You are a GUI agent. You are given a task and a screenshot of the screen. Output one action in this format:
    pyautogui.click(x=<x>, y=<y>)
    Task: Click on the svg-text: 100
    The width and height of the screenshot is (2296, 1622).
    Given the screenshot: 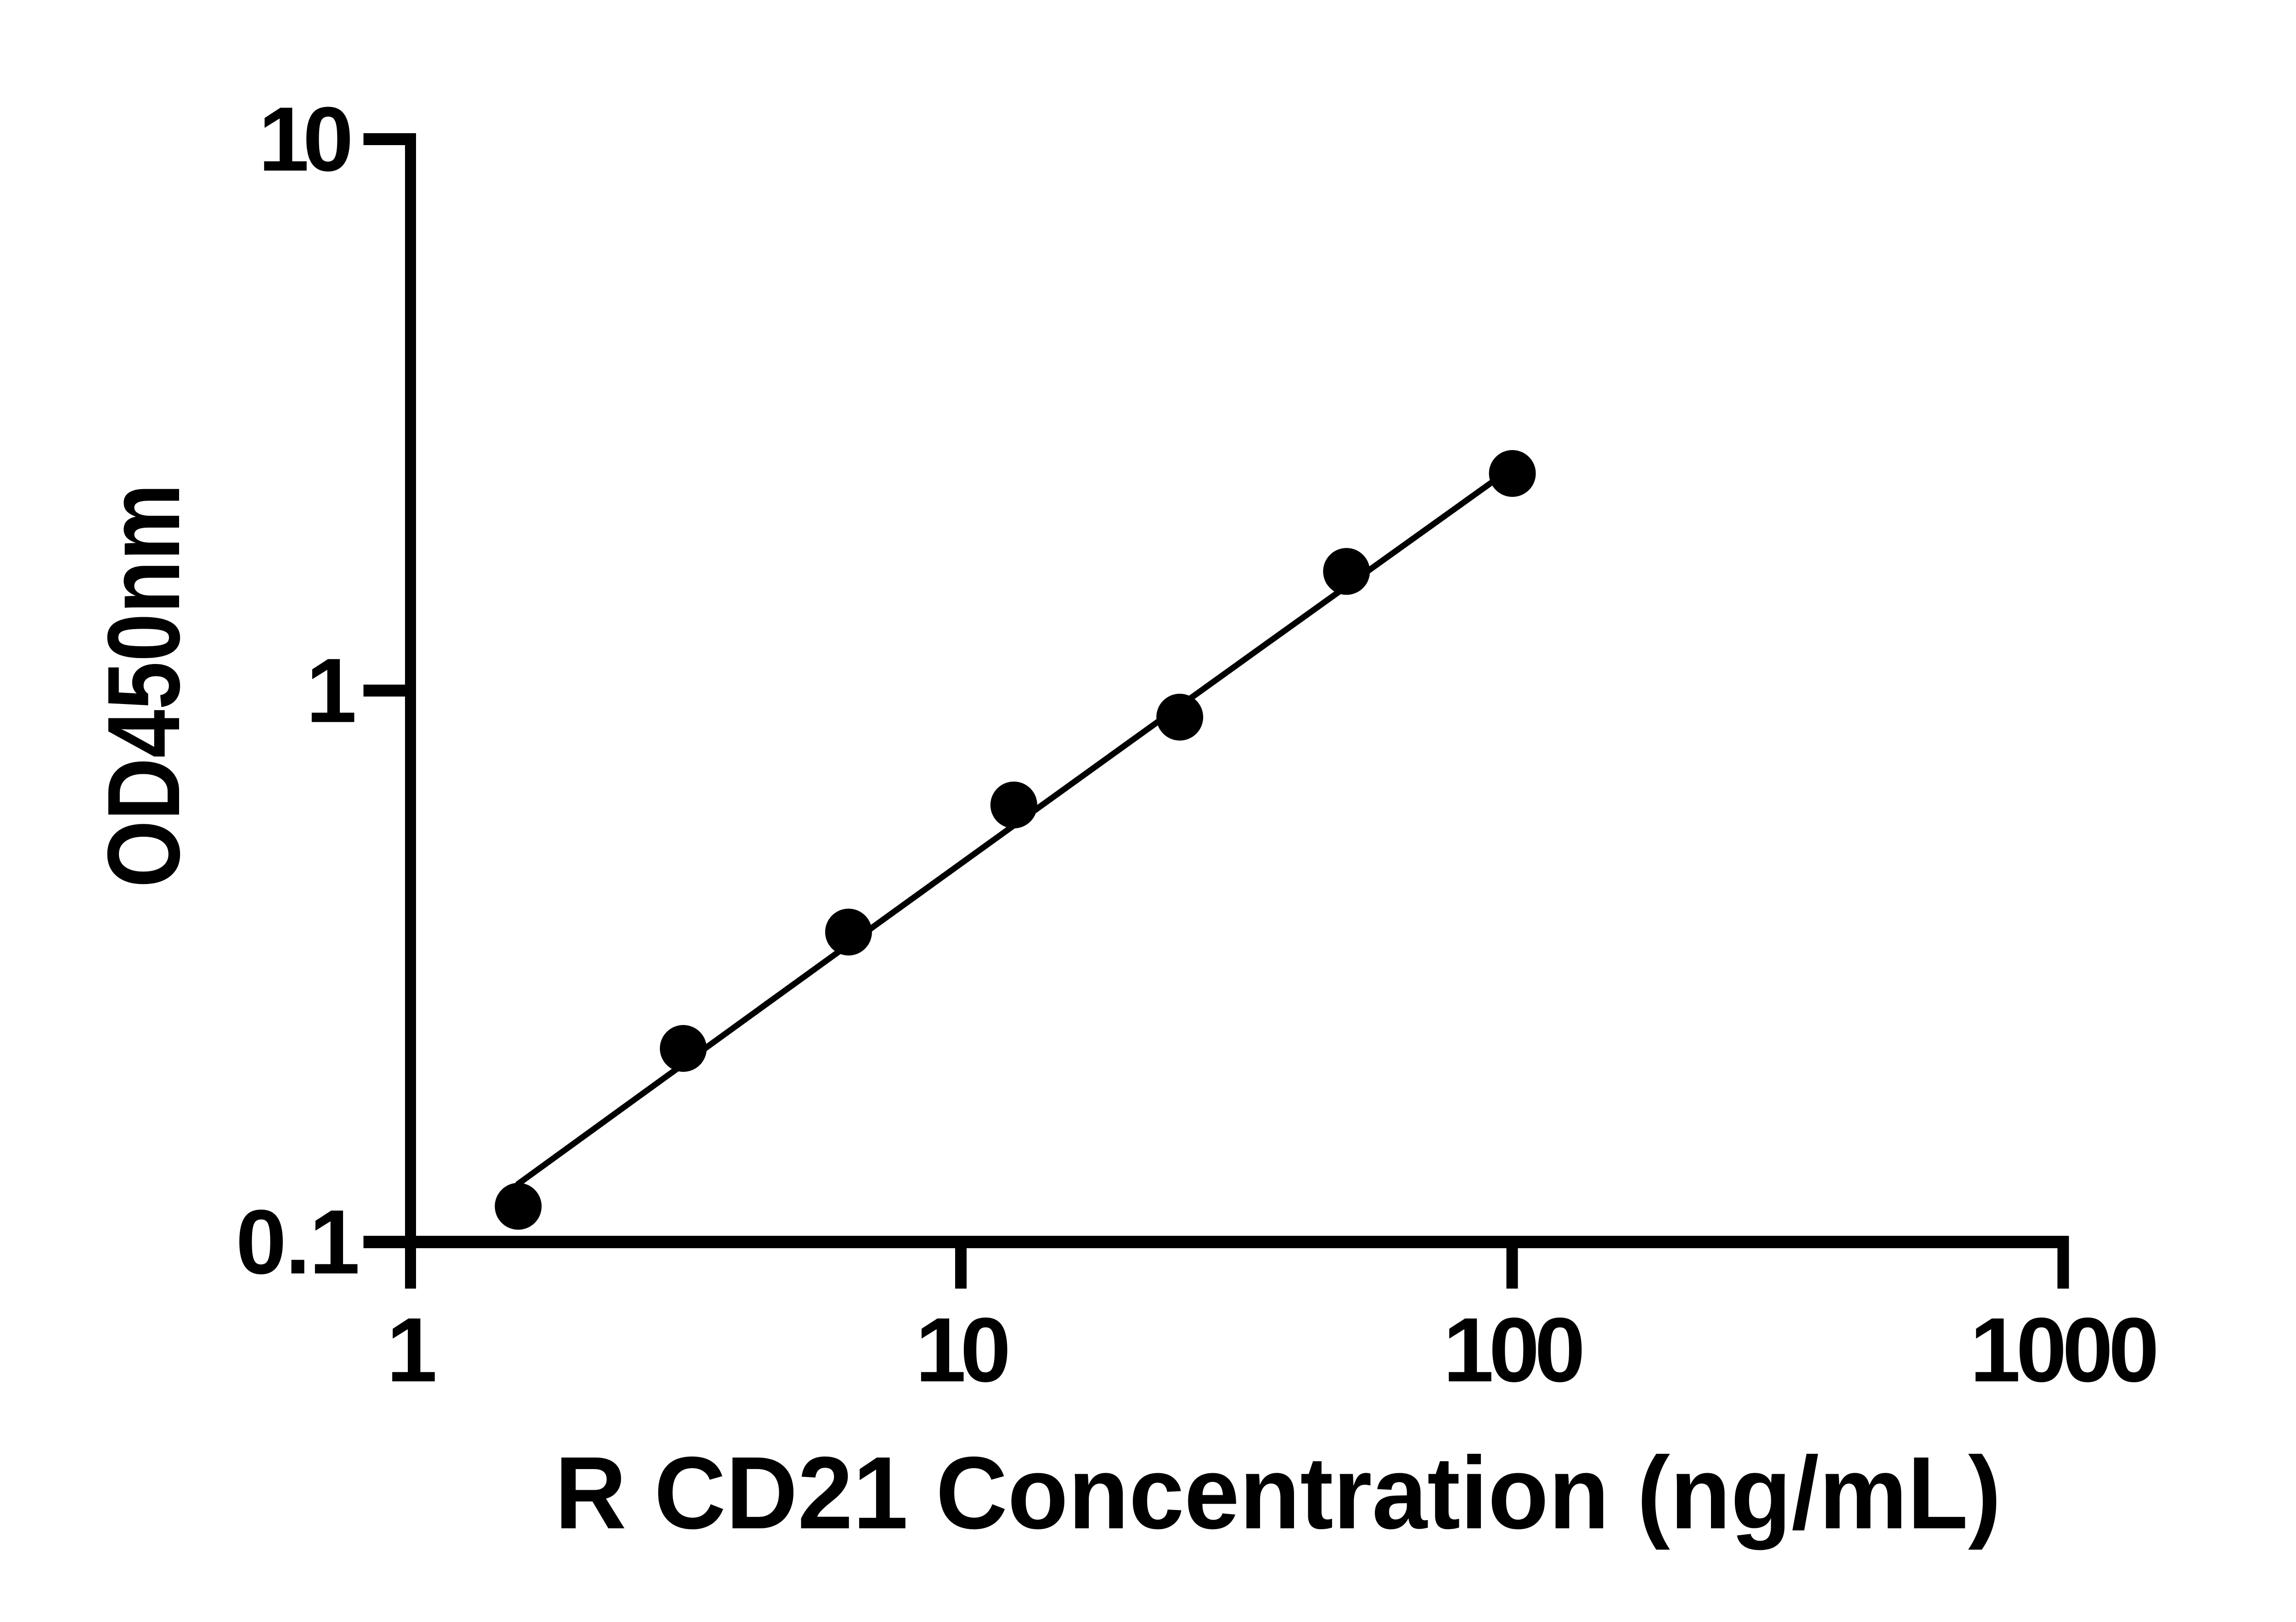 What is the action you would take?
    pyautogui.click(x=1512, y=1350)
    